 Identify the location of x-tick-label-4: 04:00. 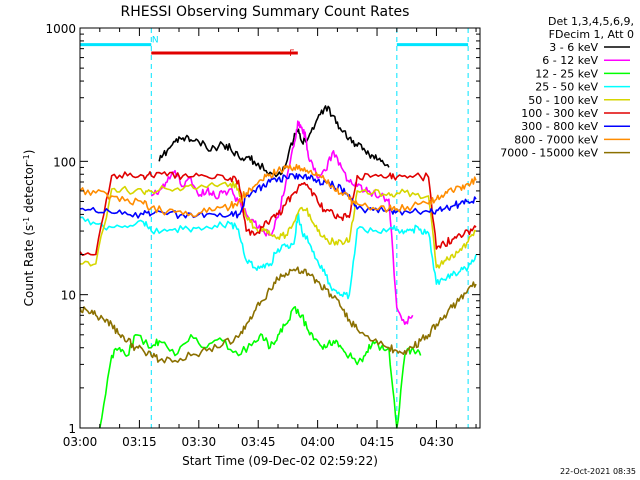
(317, 442).